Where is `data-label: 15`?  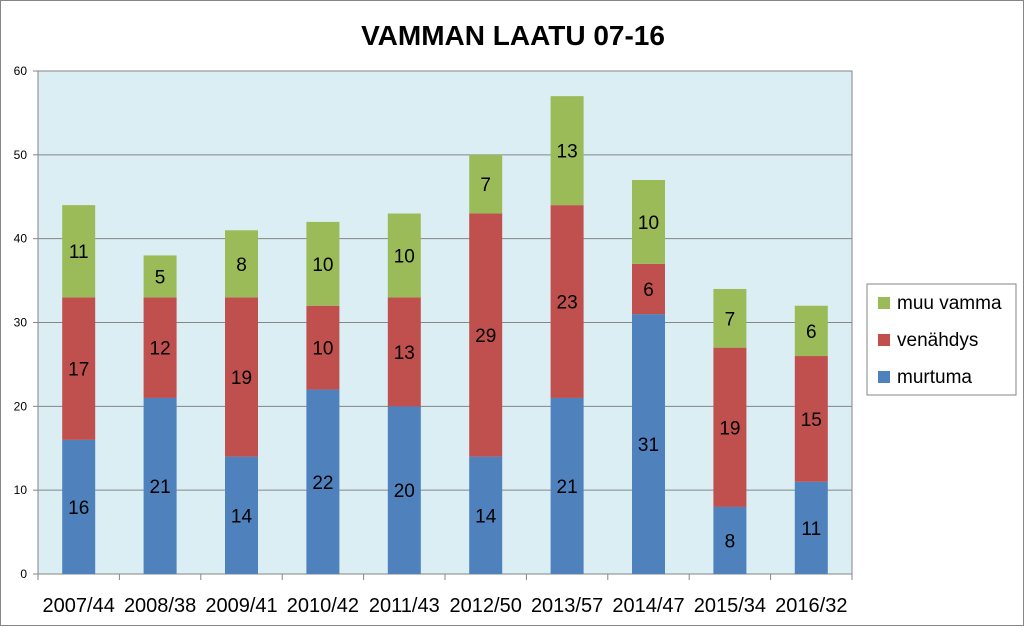 data-label: 15 is located at coordinates (811, 420).